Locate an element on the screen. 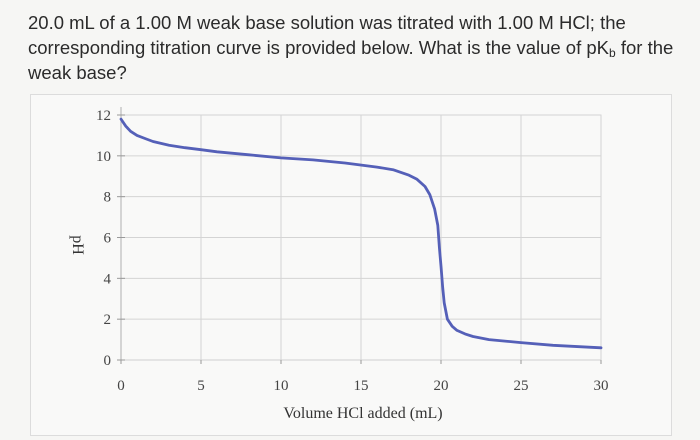 The width and height of the screenshot is (700, 440). question-text-part2: for the weak base? is located at coordinates (351, 60).